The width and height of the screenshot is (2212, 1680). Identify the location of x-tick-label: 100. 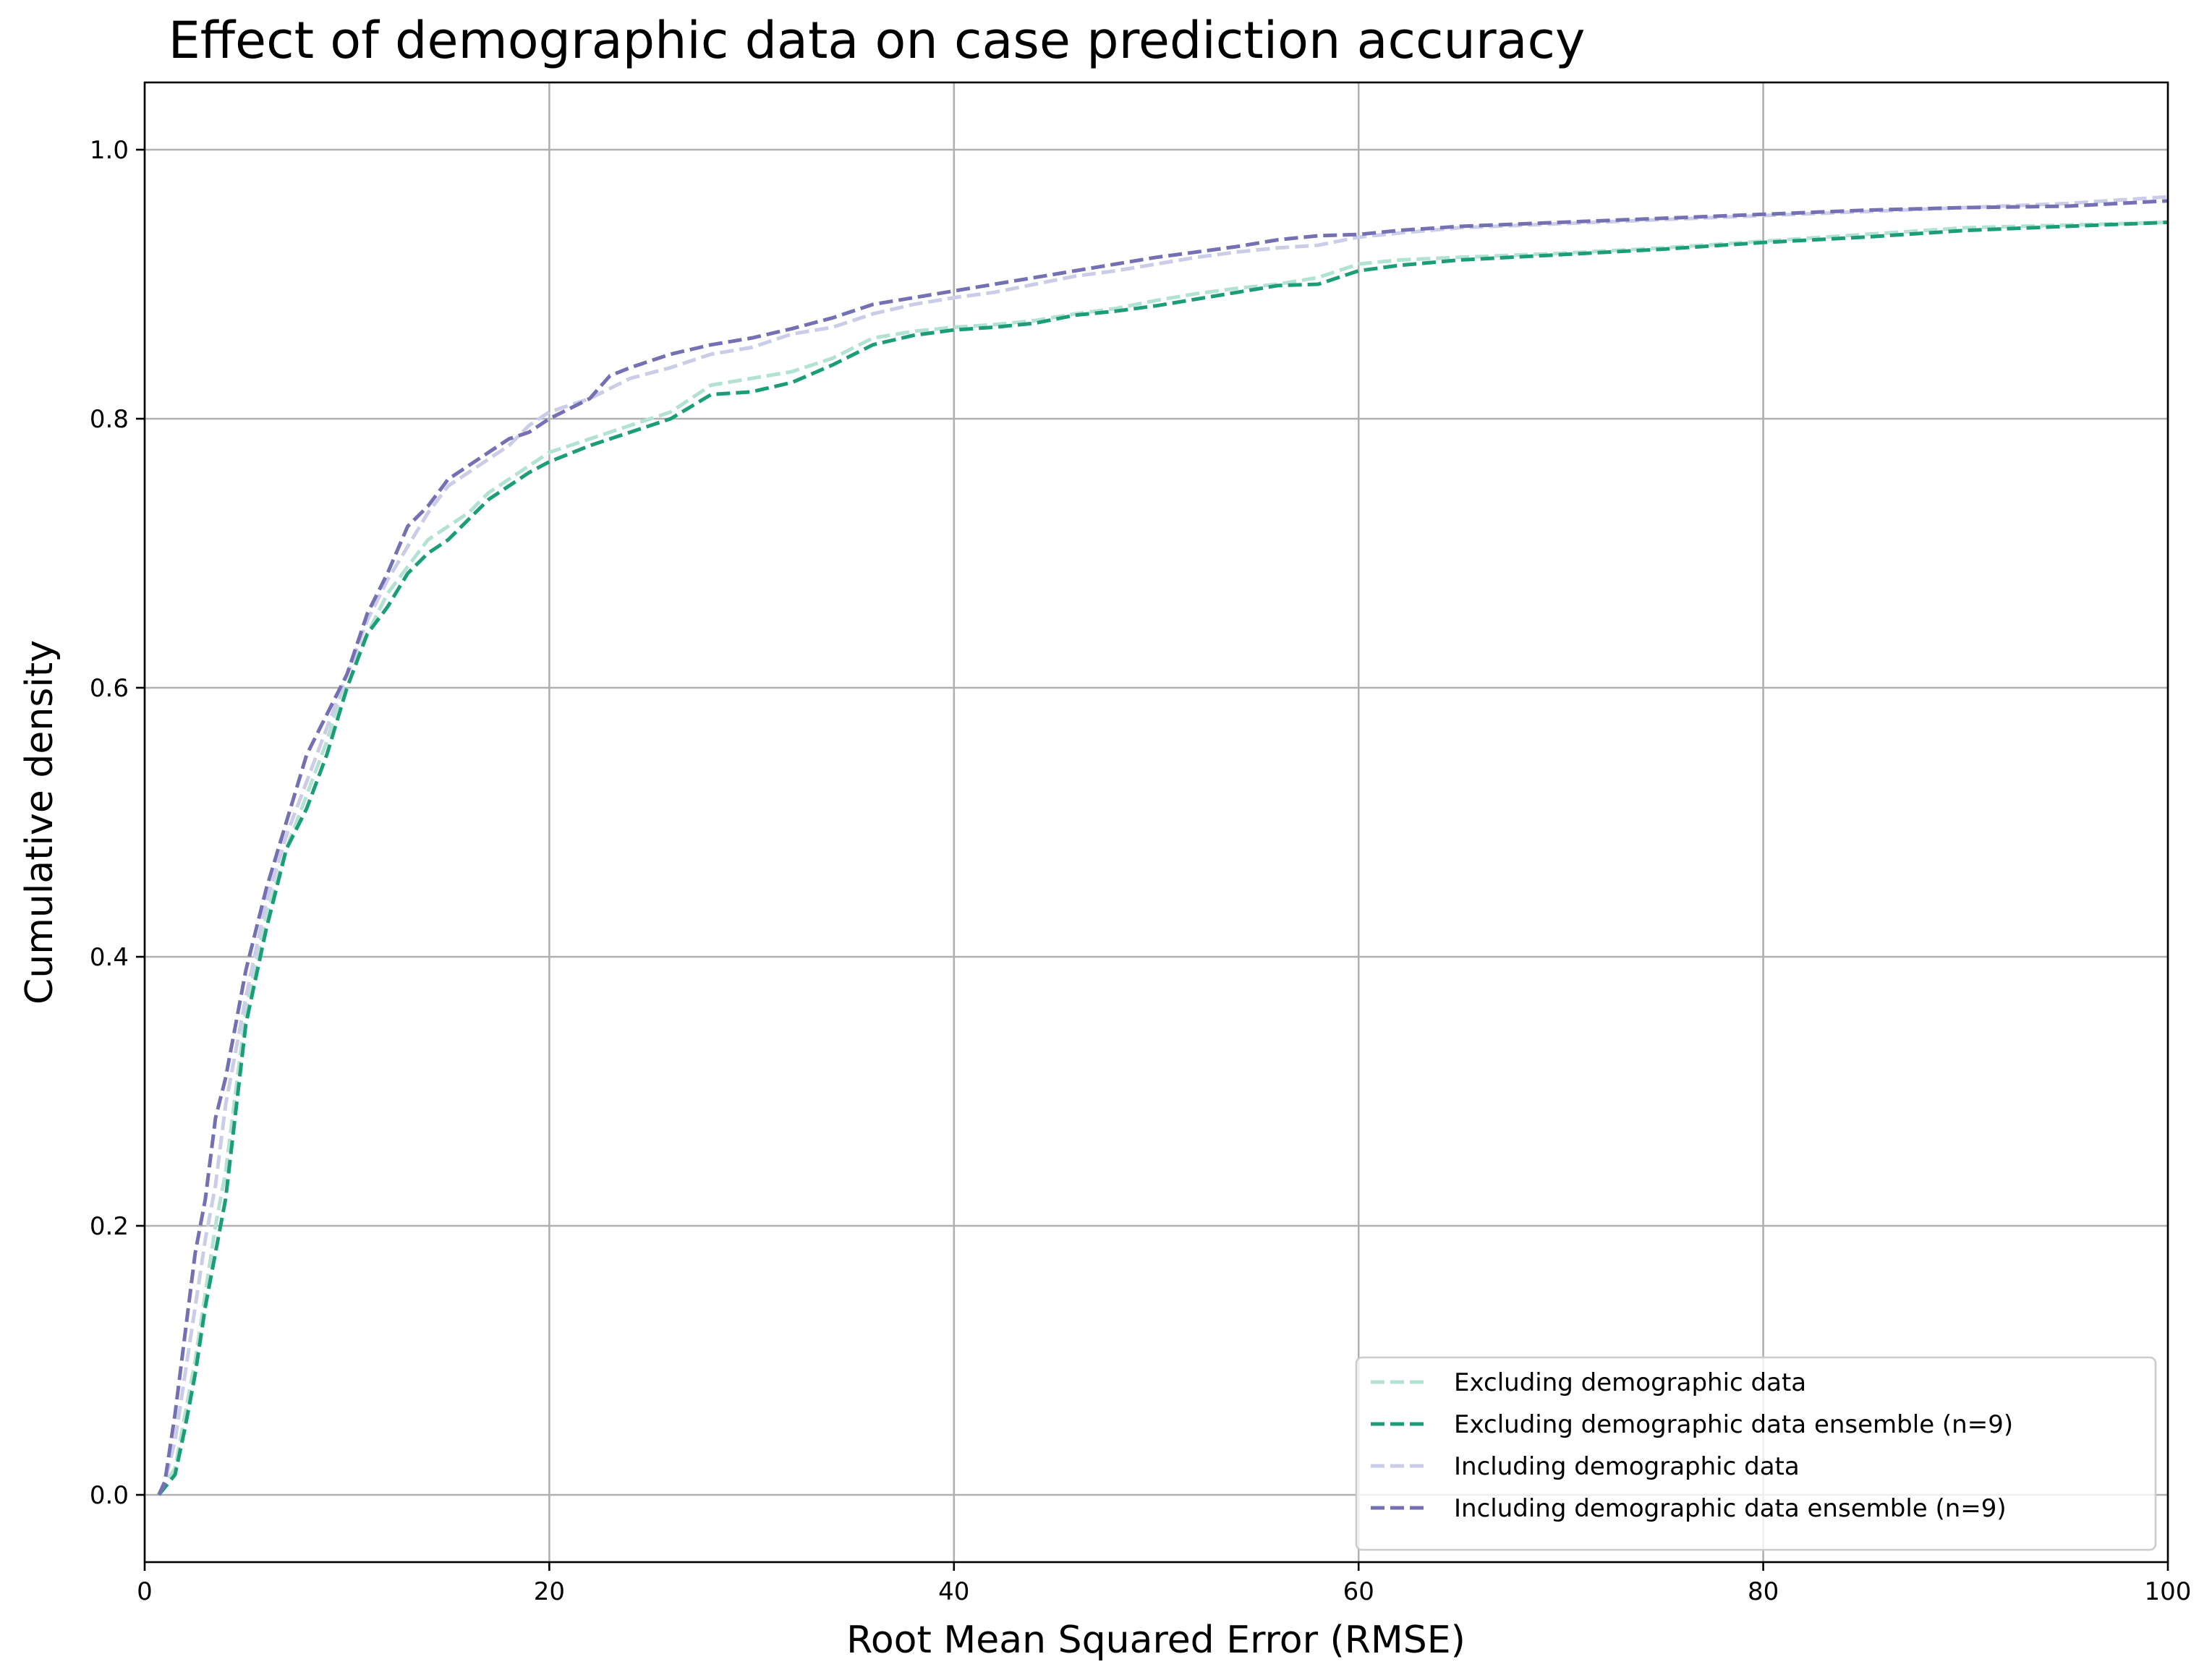
(2168, 1591).